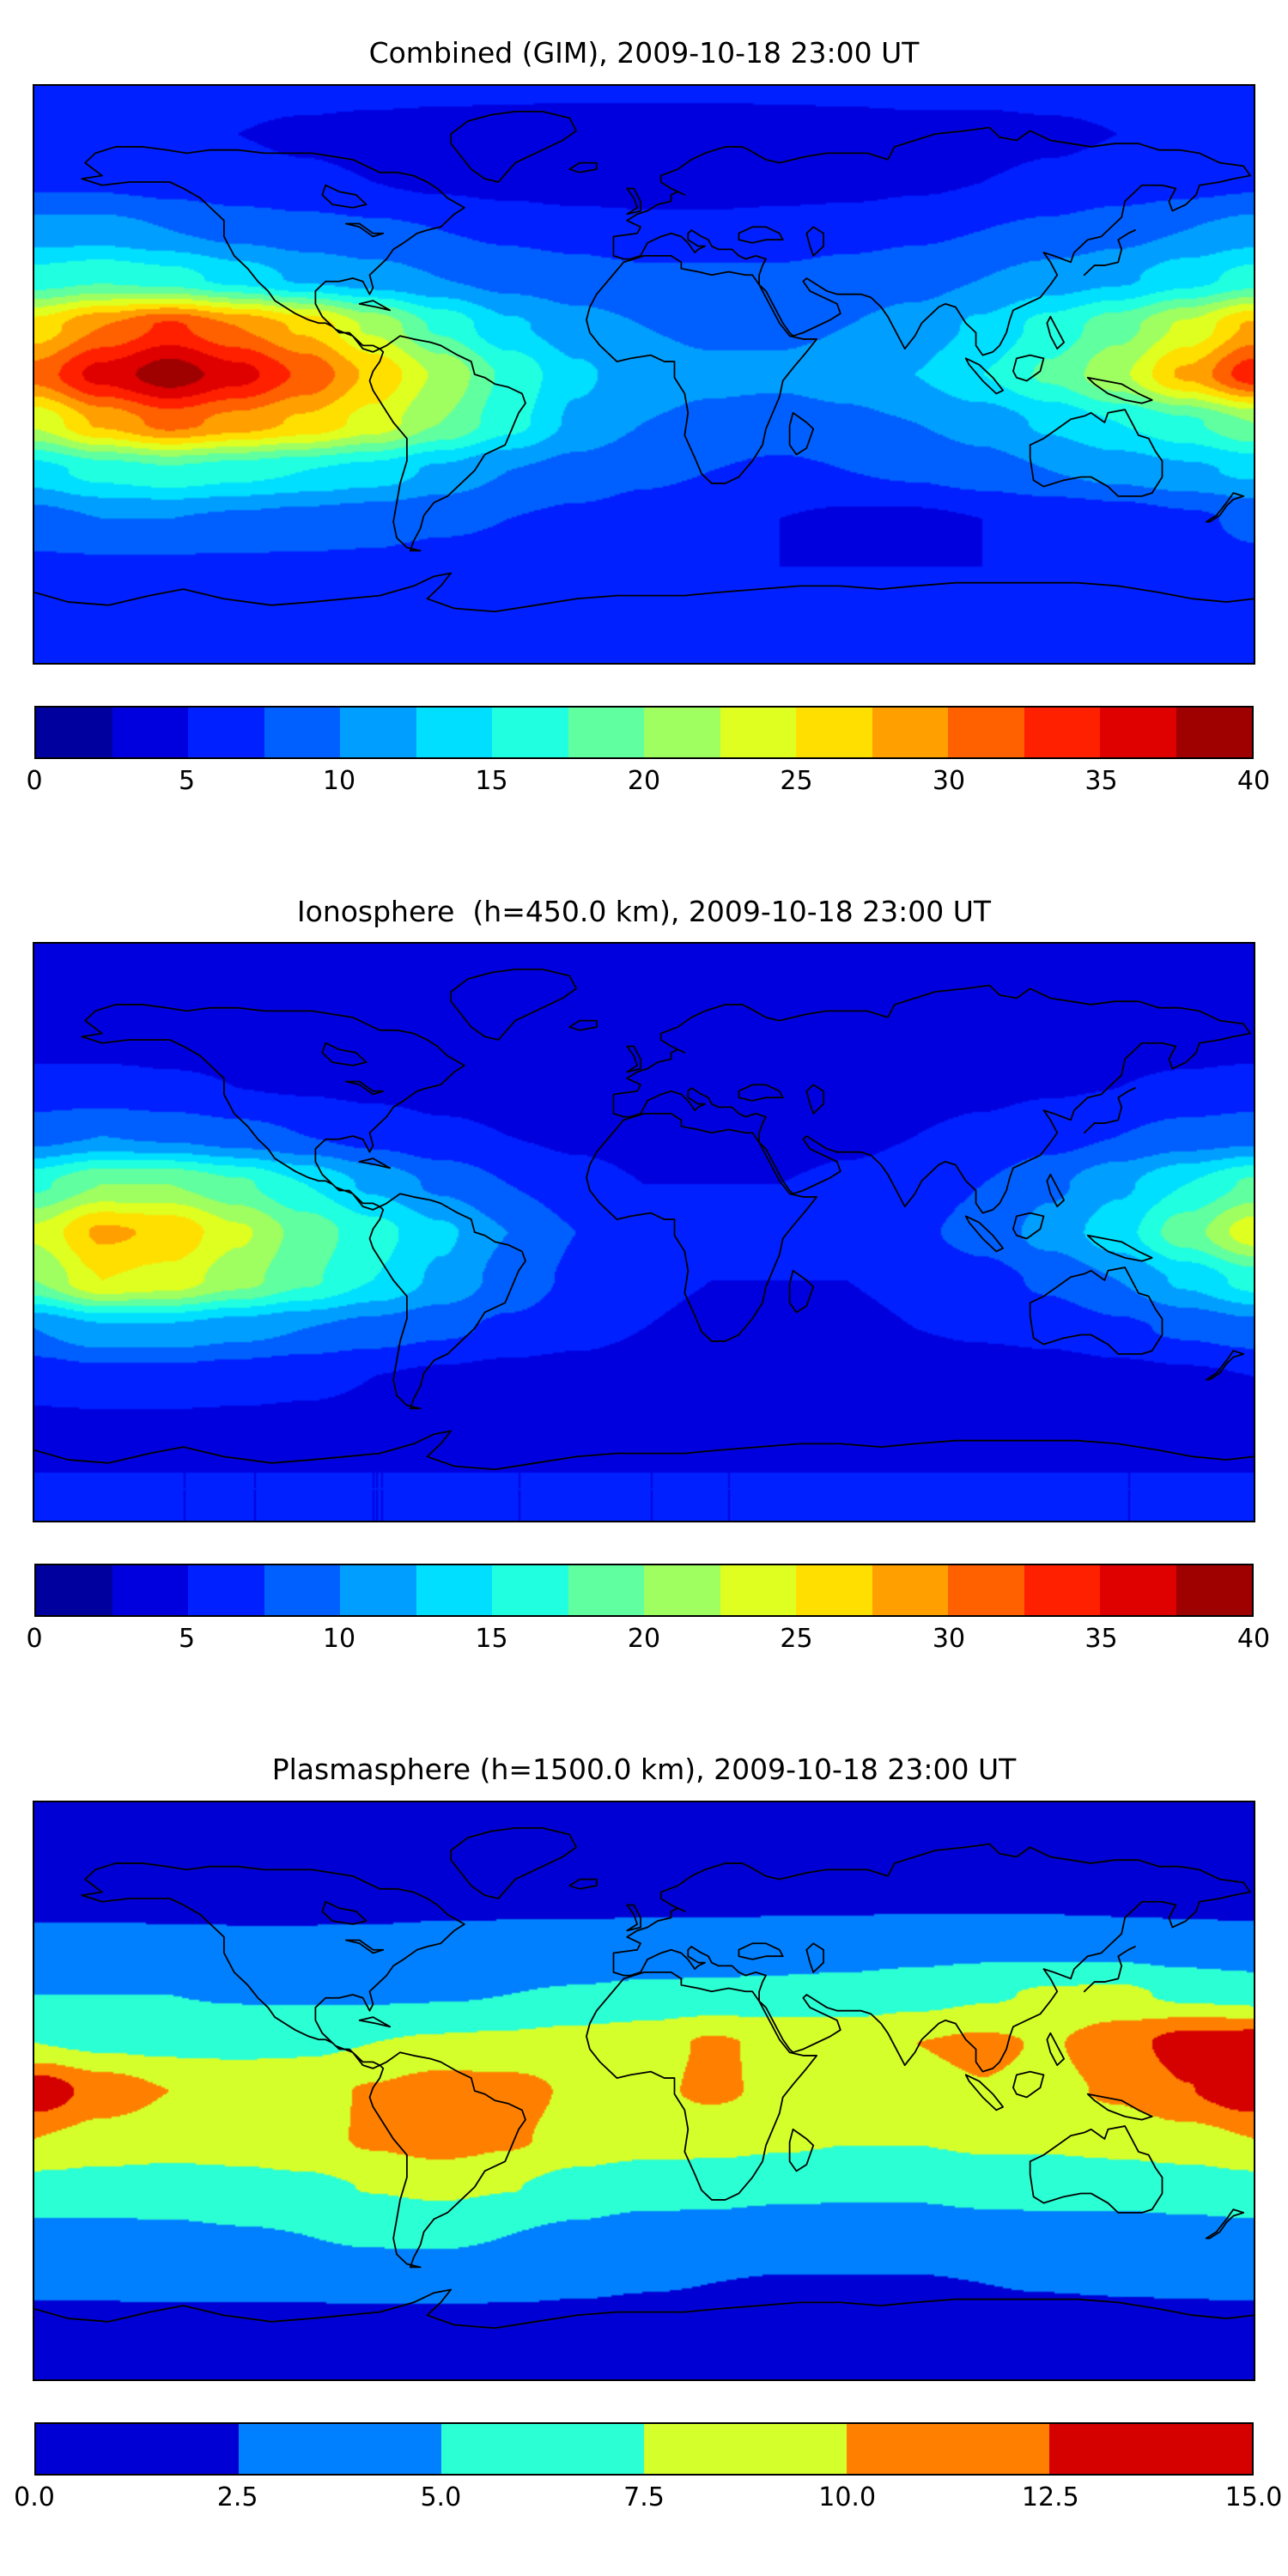 The height and width of the screenshot is (2576, 1288). I want to click on combined-colorbar: 0 5 10 15 20 25 30 35 40, so click(648, 760).